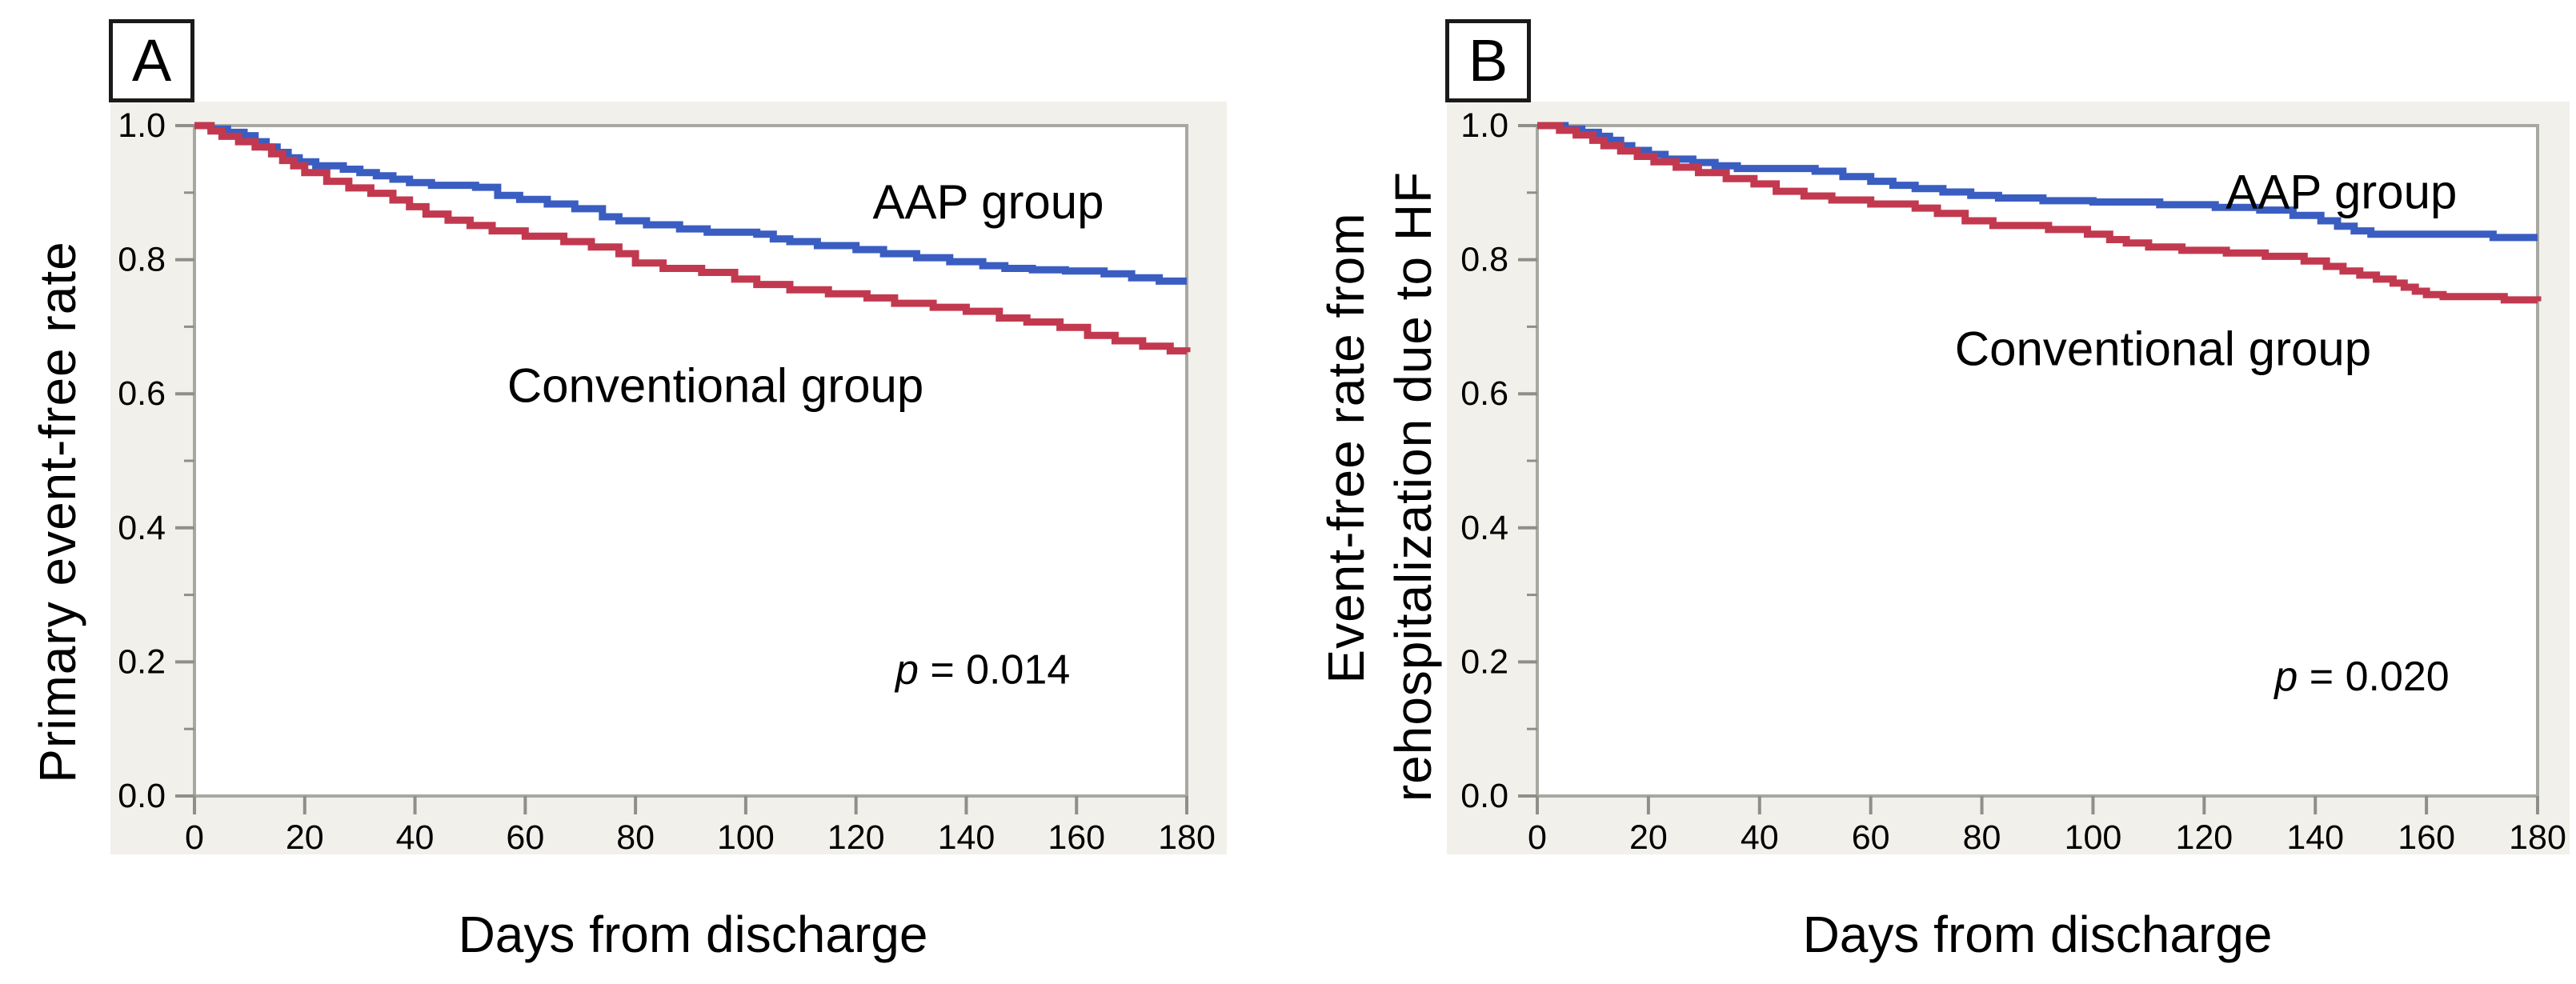 The height and width of the screenshot is (984, 2576). What do you see at coordinates (2361, 677) in the screenshot?
I see `p-value-label: p = 0.020` at bounding box center [2361, 677].